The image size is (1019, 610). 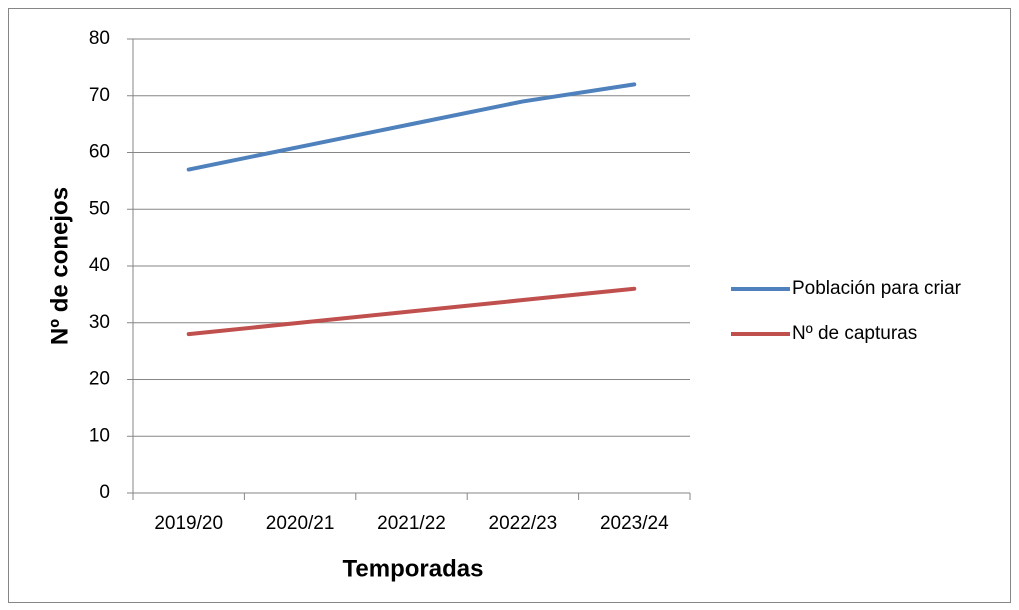 I want to click on legend-label: Nº de capturas, so click(x=854, y=333).